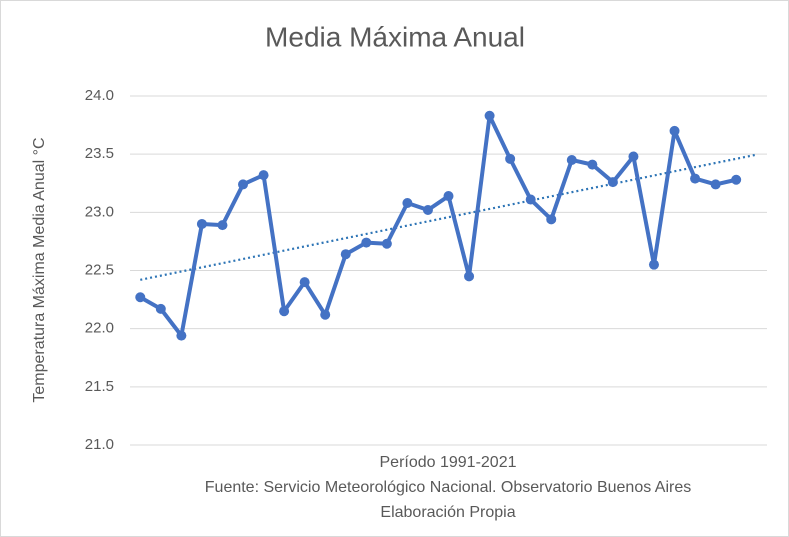 This screenshot has height=537, width=789. What do you see at coordinates (99, 95) in the screenshot?
I see `y-tick-label: 24.0` at bounding box center [99, 95].